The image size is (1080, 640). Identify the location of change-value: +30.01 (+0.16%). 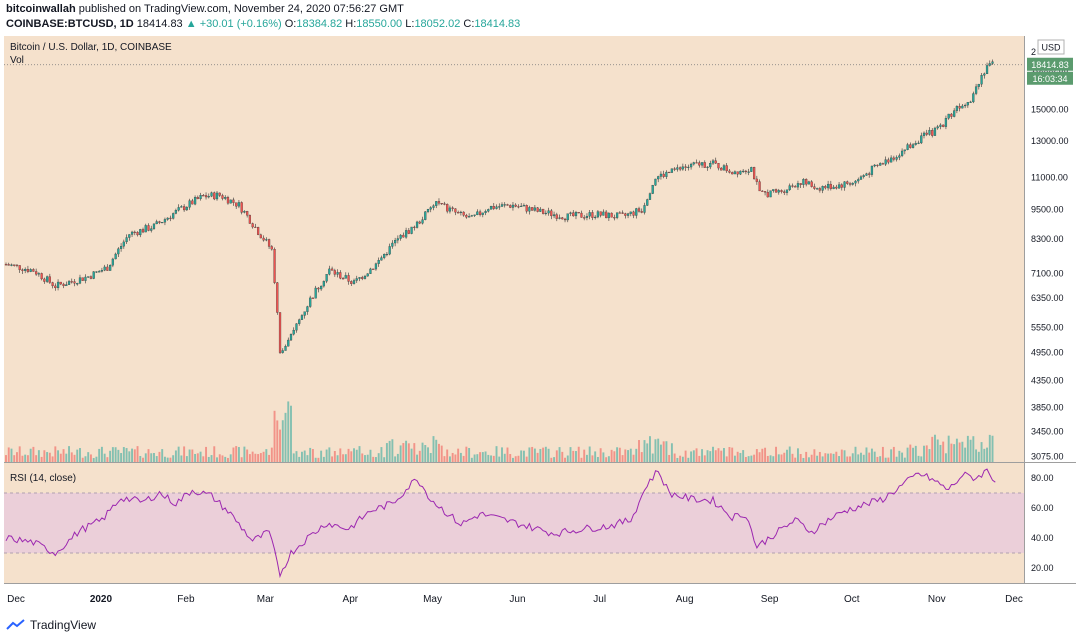
(240, 24).